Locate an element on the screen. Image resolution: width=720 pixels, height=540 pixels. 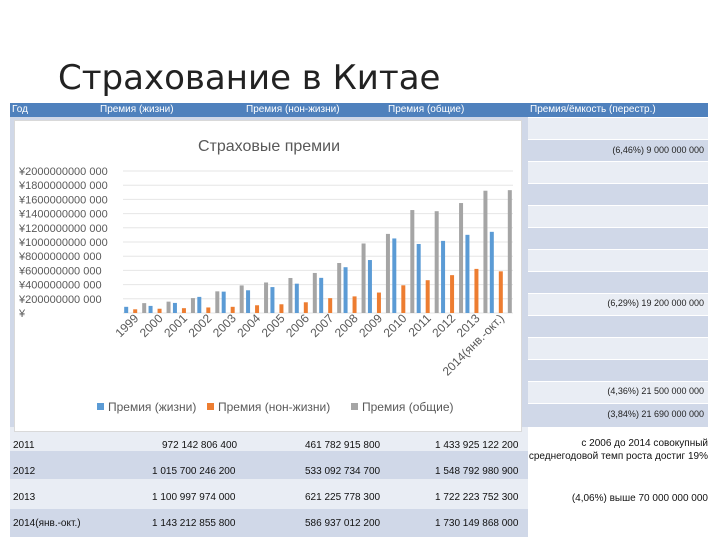
row-total: 1 548 792 980 900 is located at coordinates (477, 471).